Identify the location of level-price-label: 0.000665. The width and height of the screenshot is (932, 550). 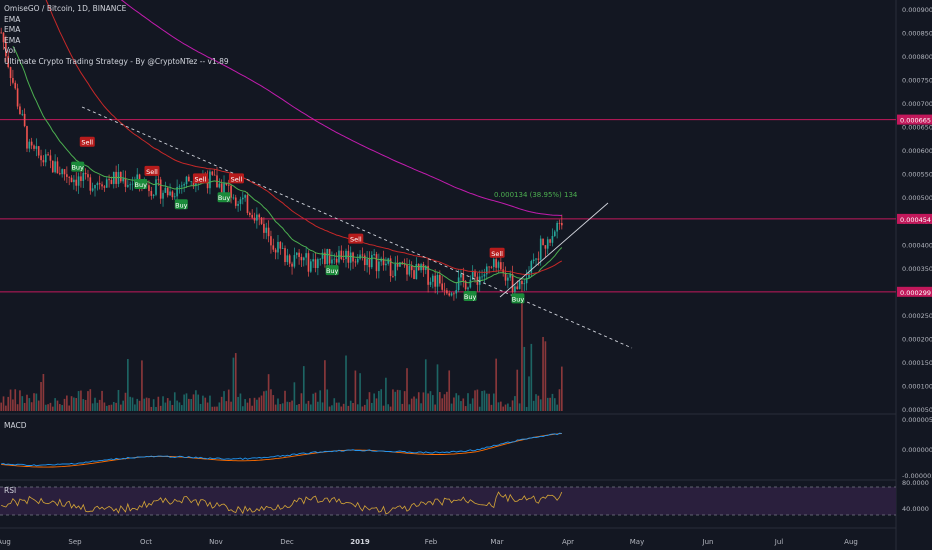
(915, 121).